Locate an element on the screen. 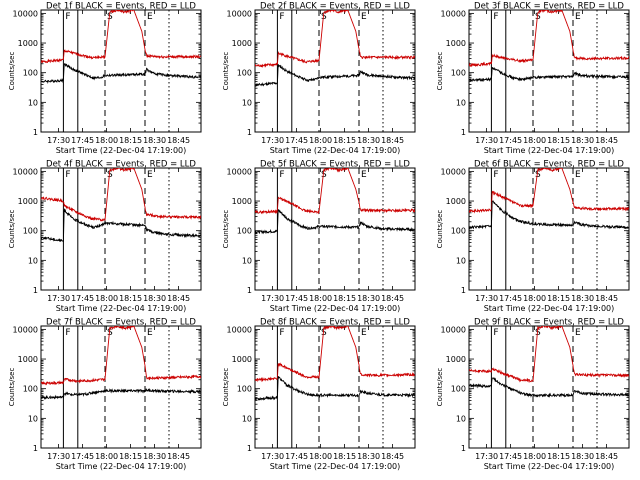 The width and height of the screenshot is (640, 480). panel-title: Det 1f BLACK = Events, RED = LLD is located at coordinates (121, 7).